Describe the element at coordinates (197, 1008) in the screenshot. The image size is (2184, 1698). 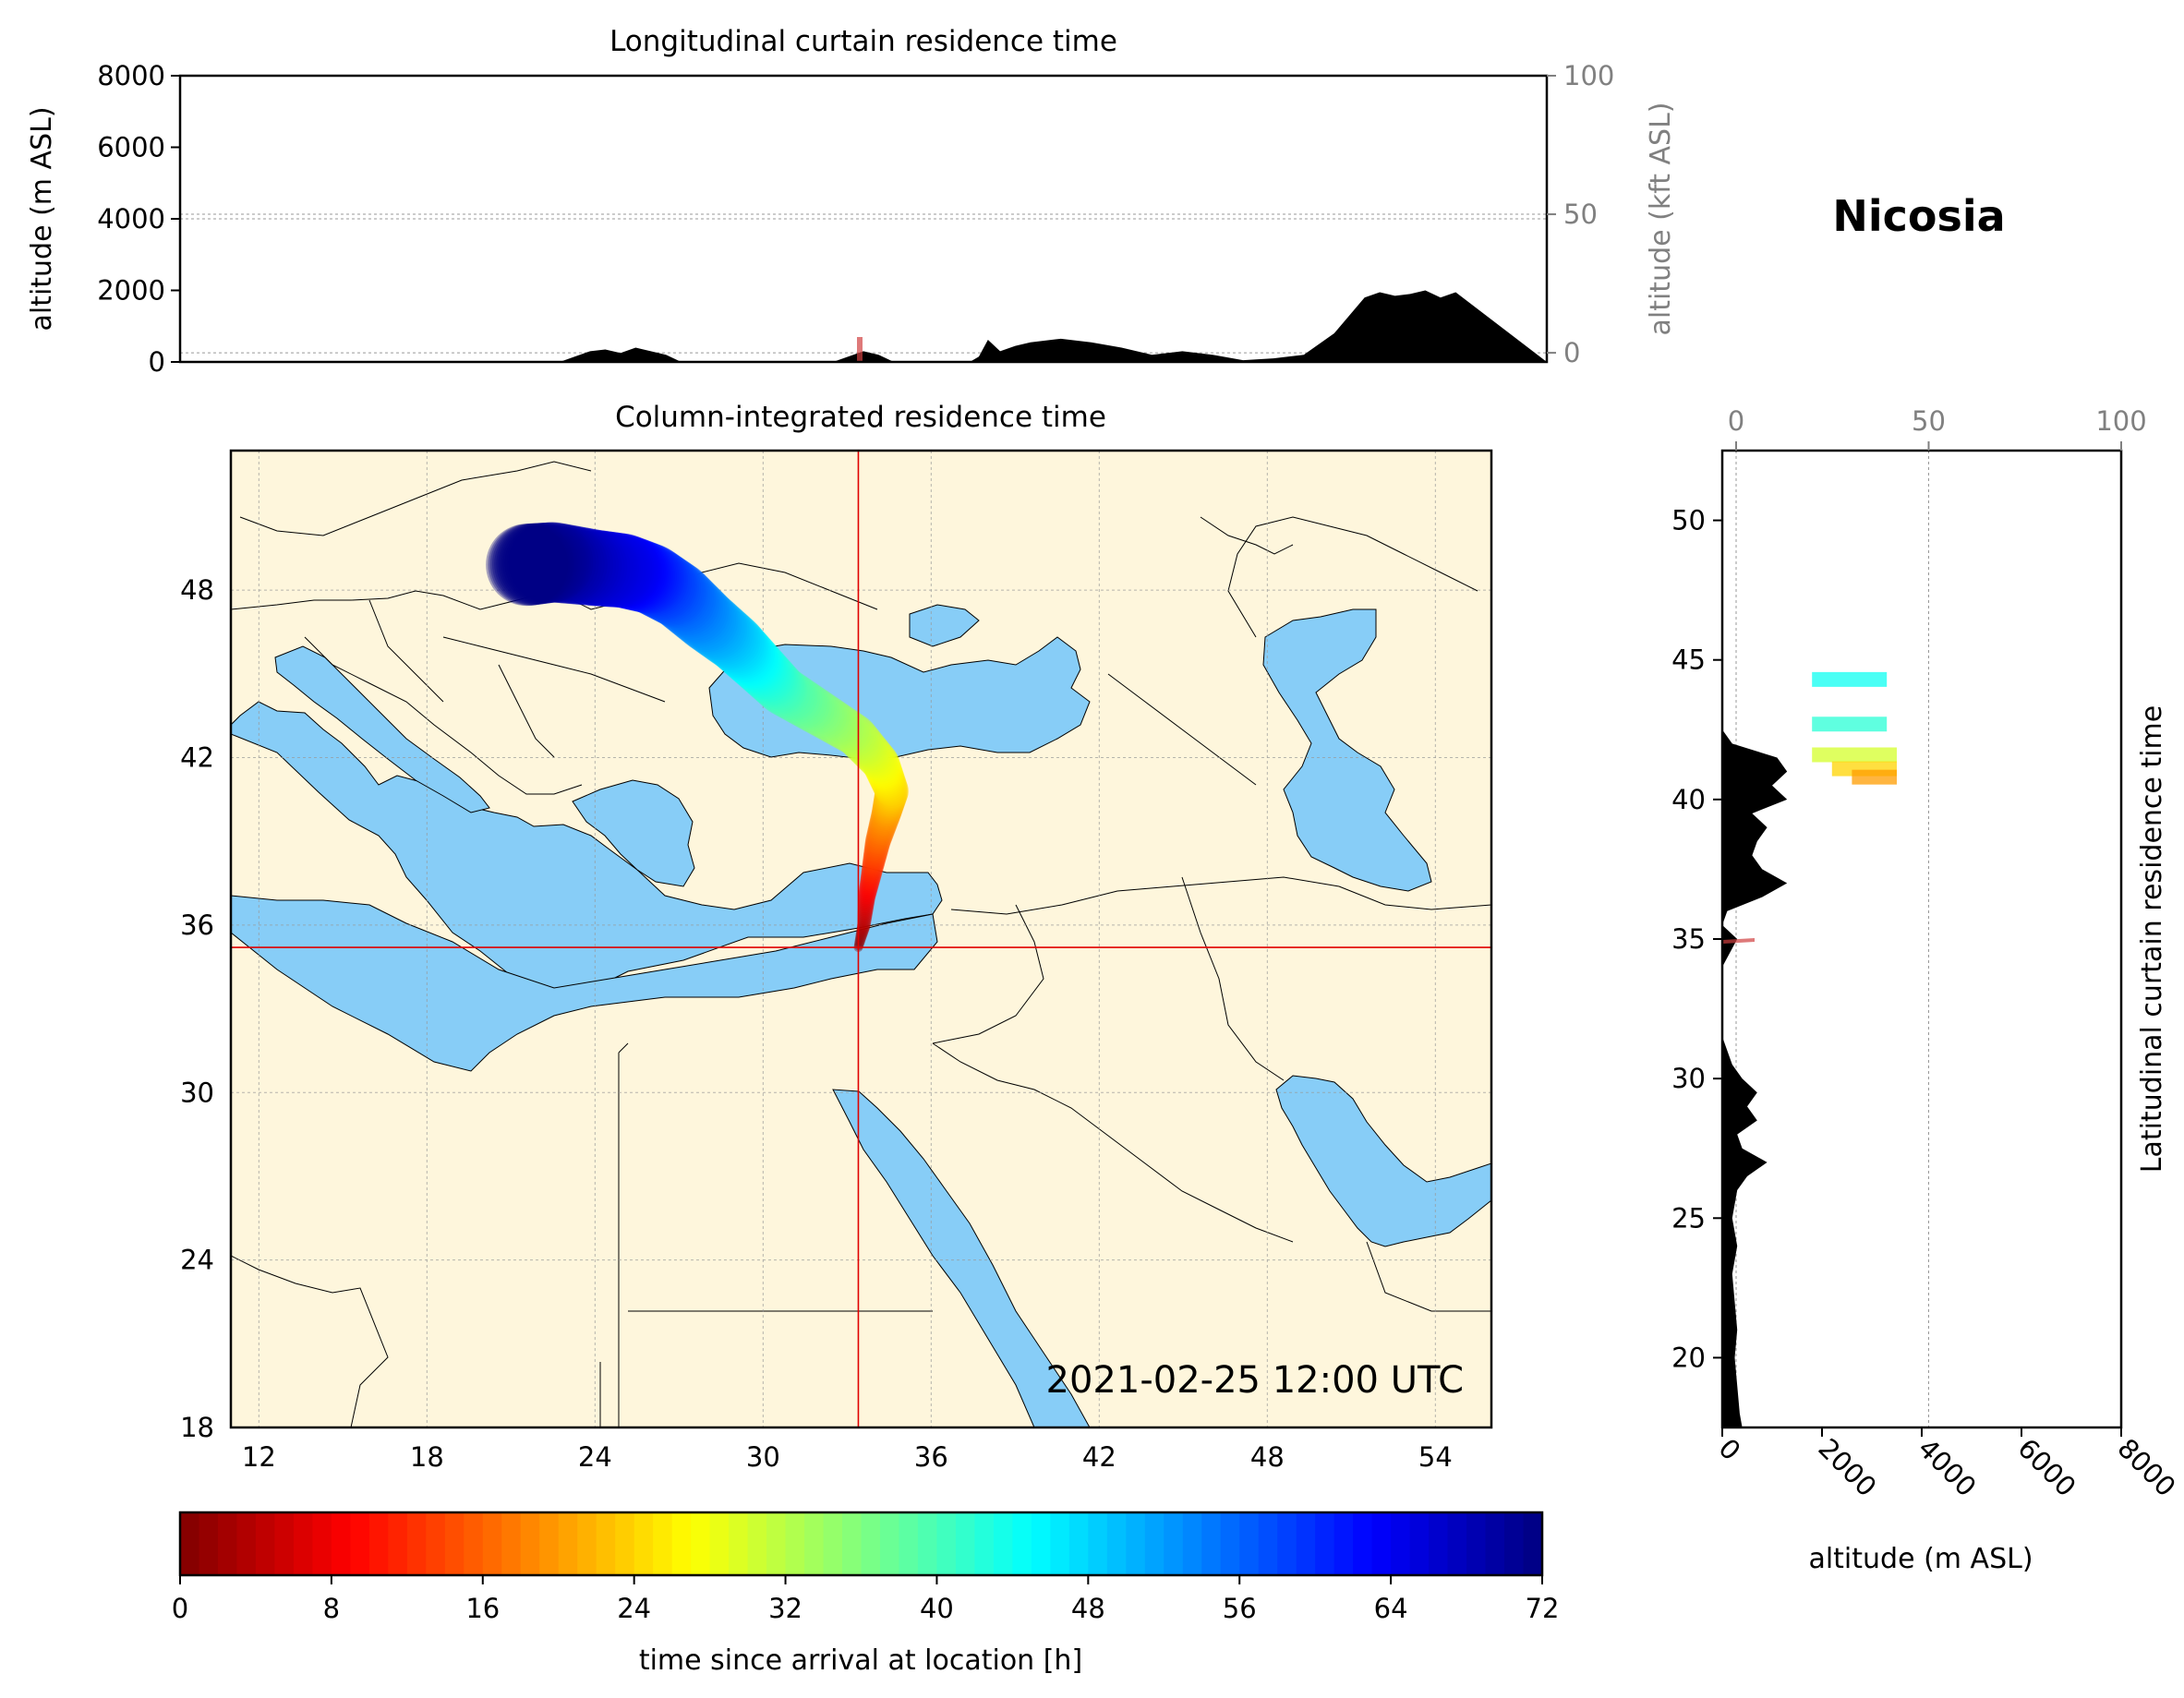
I see `map-y-axis: 18 24 30 36 42 48` at that location.